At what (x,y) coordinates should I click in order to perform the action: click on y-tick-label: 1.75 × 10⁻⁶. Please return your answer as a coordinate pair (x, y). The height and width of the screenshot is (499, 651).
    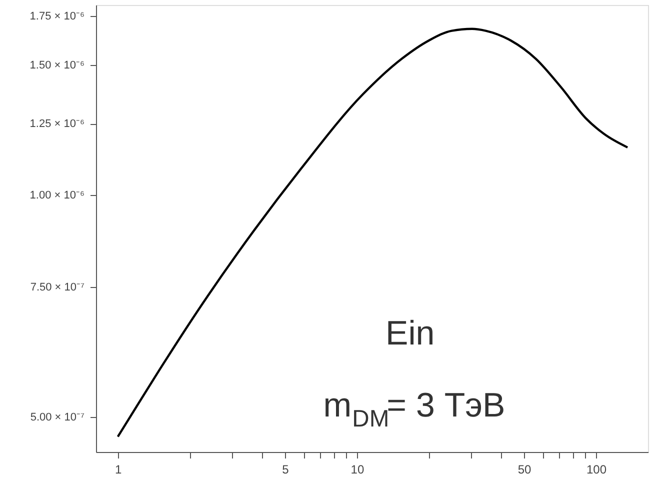
    Looking at the image, I should click on (57, 16).